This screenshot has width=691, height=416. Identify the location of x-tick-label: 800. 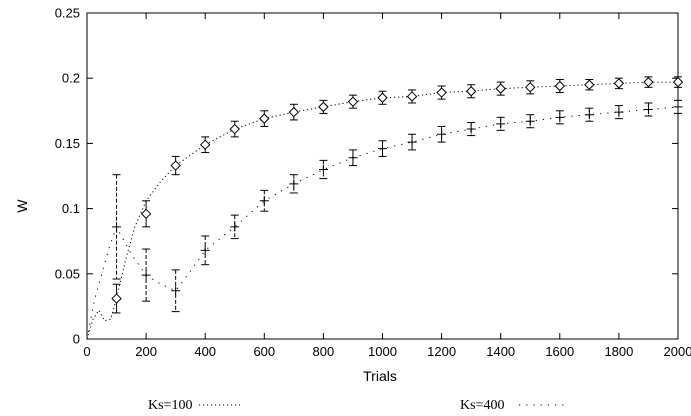
(324, 351).